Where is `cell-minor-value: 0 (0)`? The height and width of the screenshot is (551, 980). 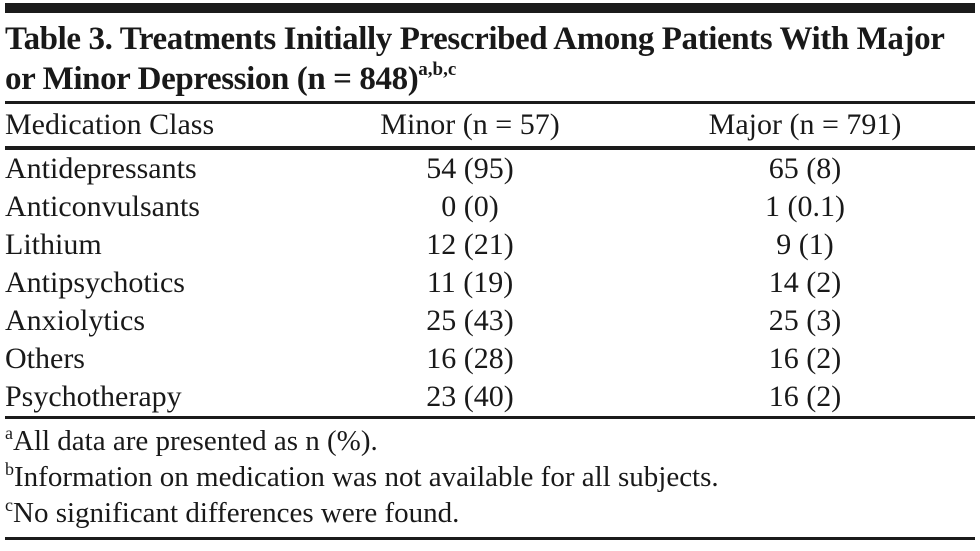 cell-minor-value: 0 (0) is located at coordinates (470, 206).